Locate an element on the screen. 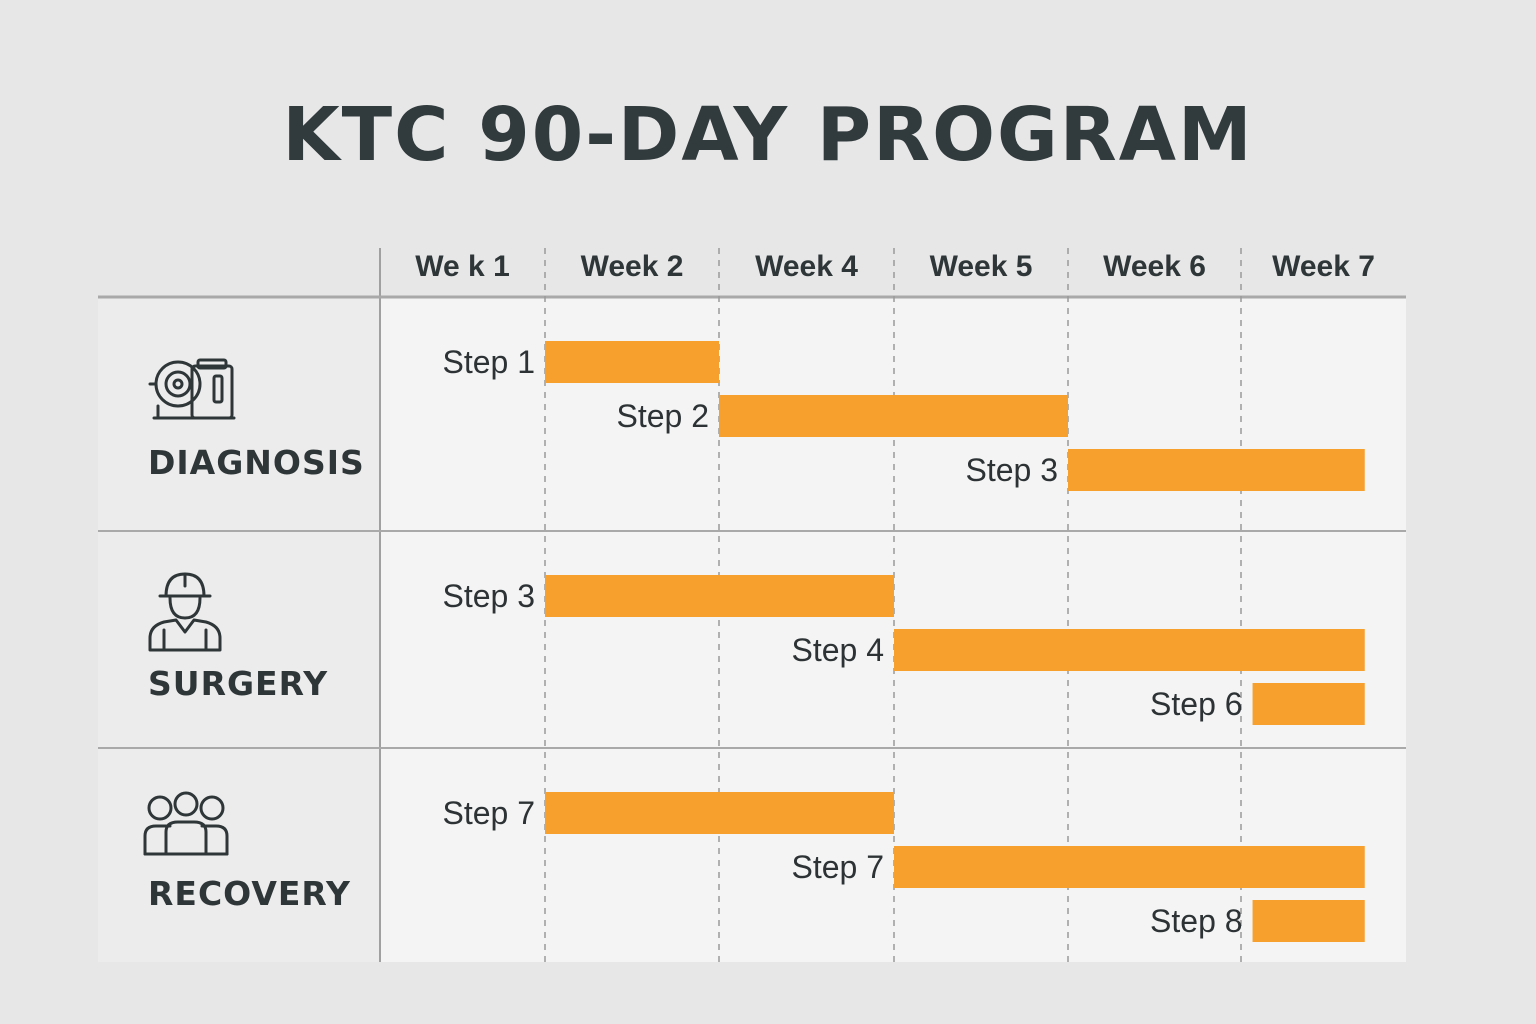 The width and height of the screenshot is (1536, 1024). week-header-3: Week 4 is located at coordinates (806, 266).